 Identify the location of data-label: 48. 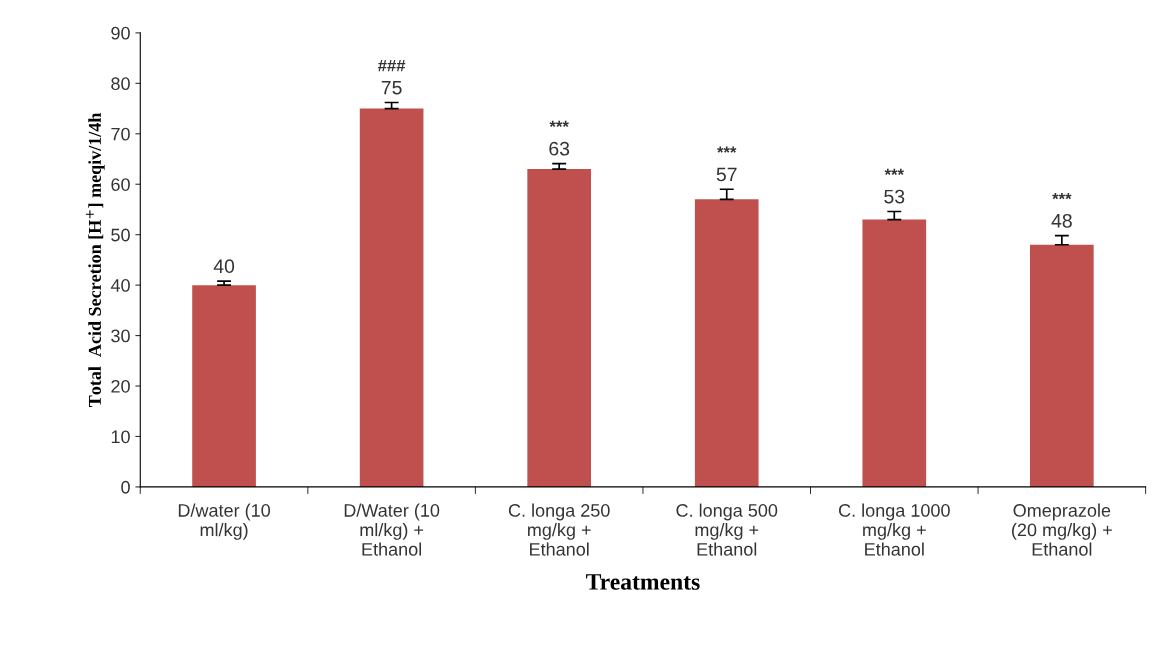
(1061, 220).